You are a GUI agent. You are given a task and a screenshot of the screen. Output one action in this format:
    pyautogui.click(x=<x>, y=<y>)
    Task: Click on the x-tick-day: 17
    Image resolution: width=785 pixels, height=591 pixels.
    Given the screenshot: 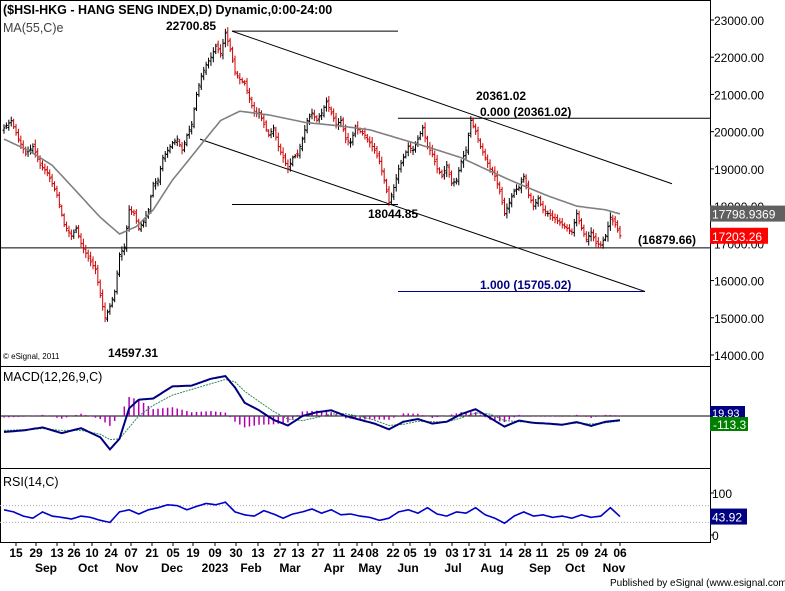 What is the action you would take?
    pyautogui.click(x=469, y=553)
    